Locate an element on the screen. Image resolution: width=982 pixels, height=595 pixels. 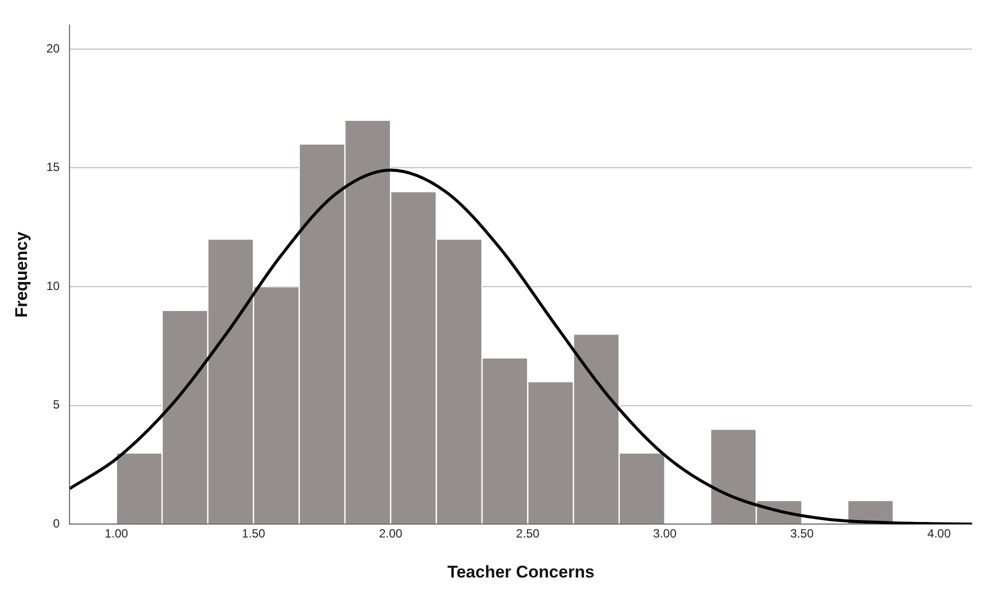
y-tick-label: 0 is located at coordinates (56, 523).